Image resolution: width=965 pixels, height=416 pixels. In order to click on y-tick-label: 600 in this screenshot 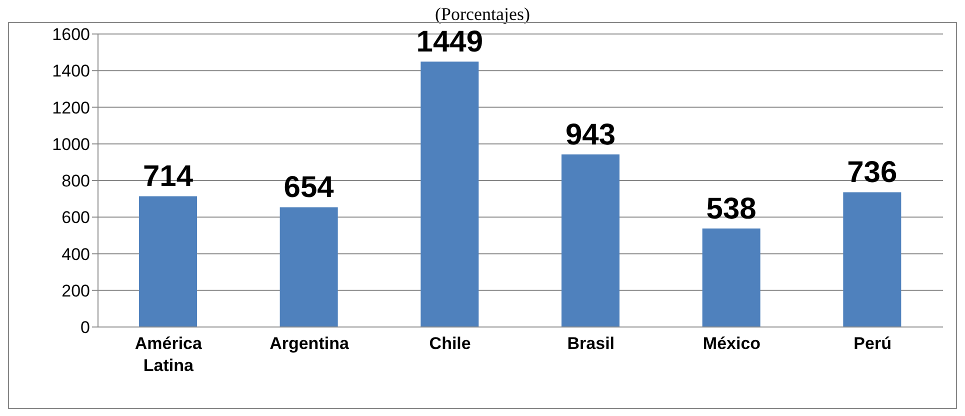, I will do `click(76, 218)`.